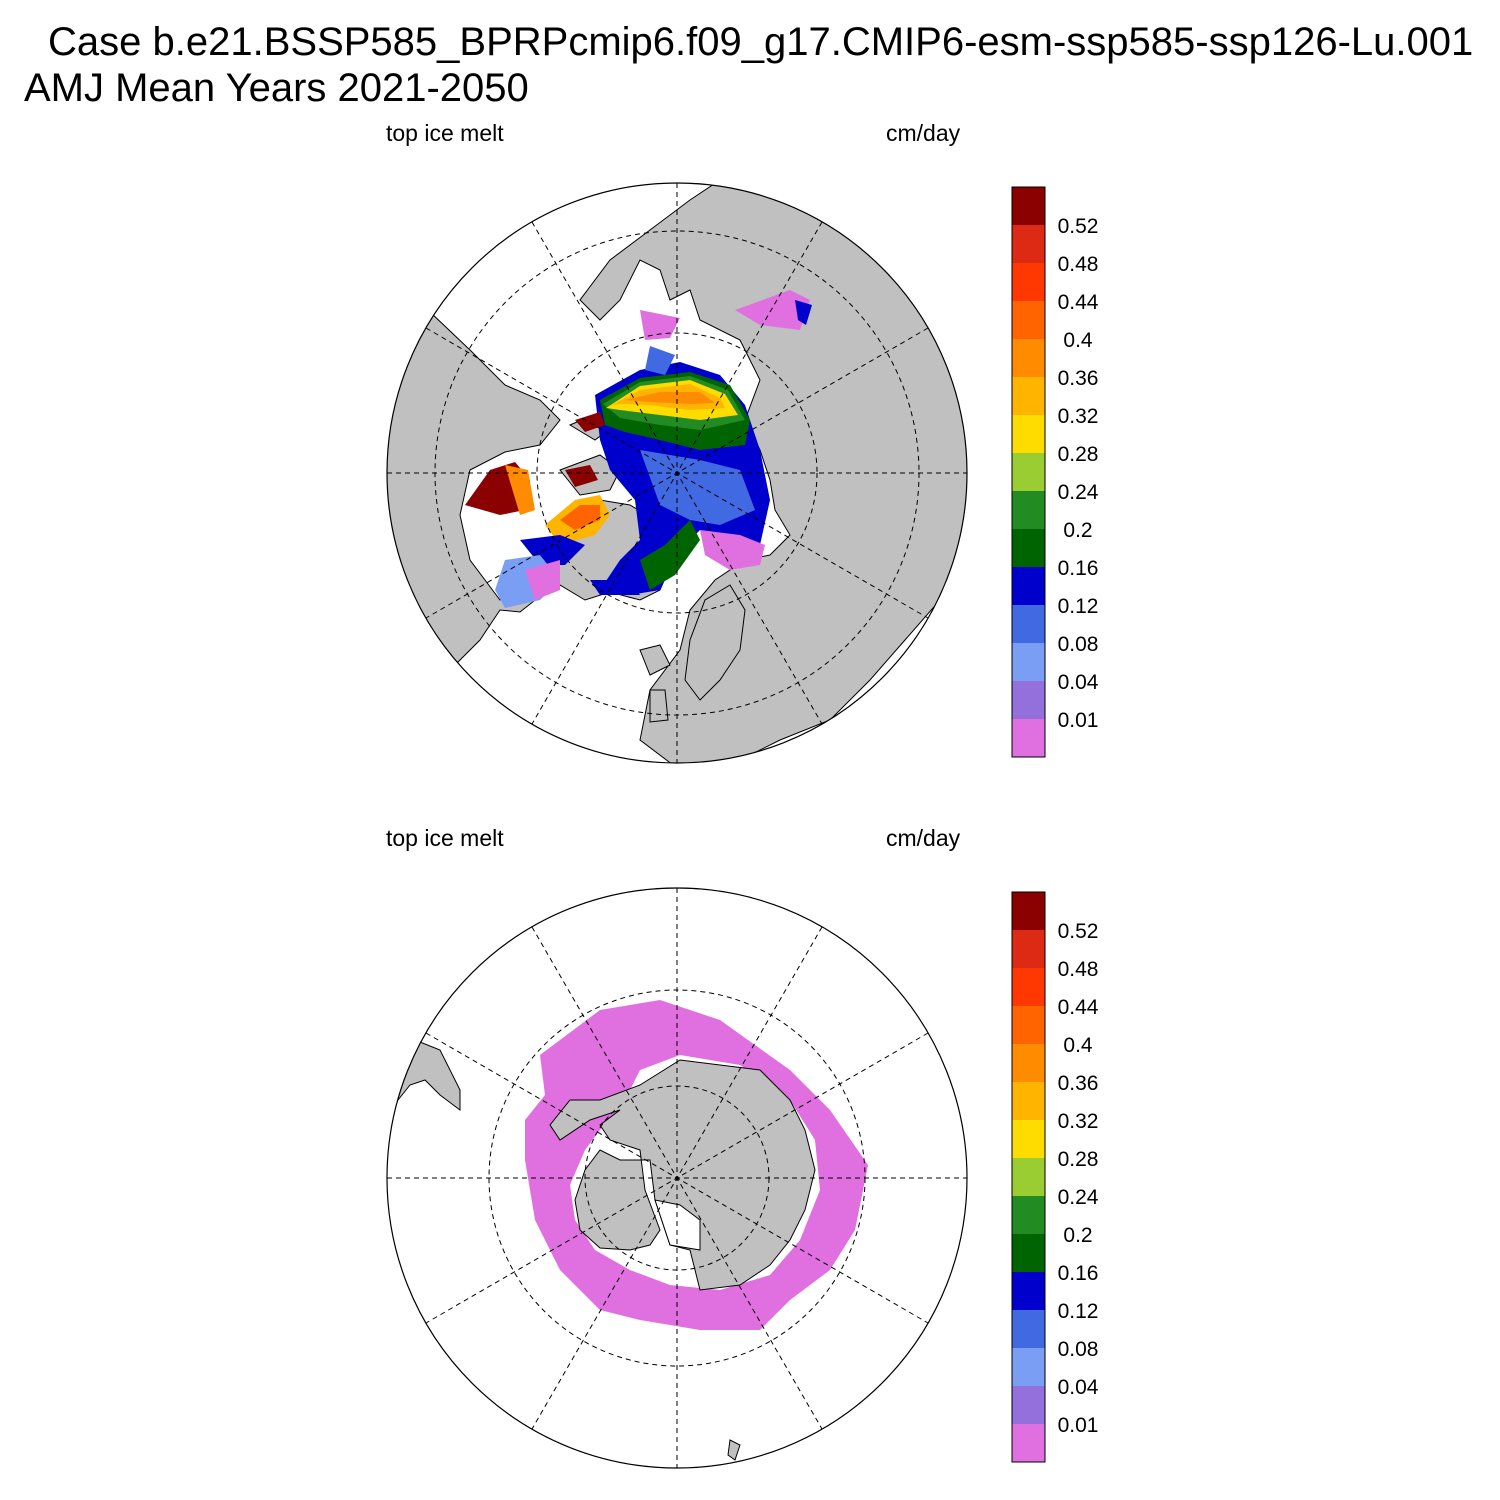 The width and height of the screenshot is (1500, 1500). What do you see at coordinates (1078, 340) in the screenshot?
I see `north-colorbar-label: 0.4` at bounding box center [1078, 340].